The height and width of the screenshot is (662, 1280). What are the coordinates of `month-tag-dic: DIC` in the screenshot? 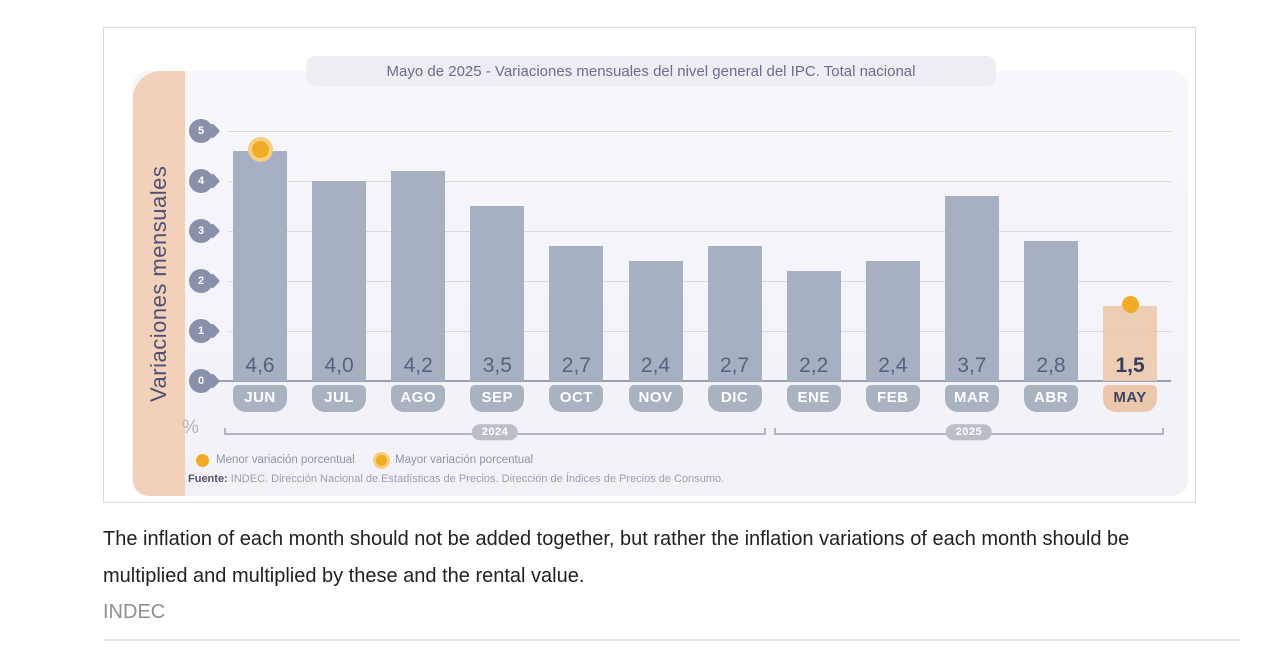 It's located at (734, 398).